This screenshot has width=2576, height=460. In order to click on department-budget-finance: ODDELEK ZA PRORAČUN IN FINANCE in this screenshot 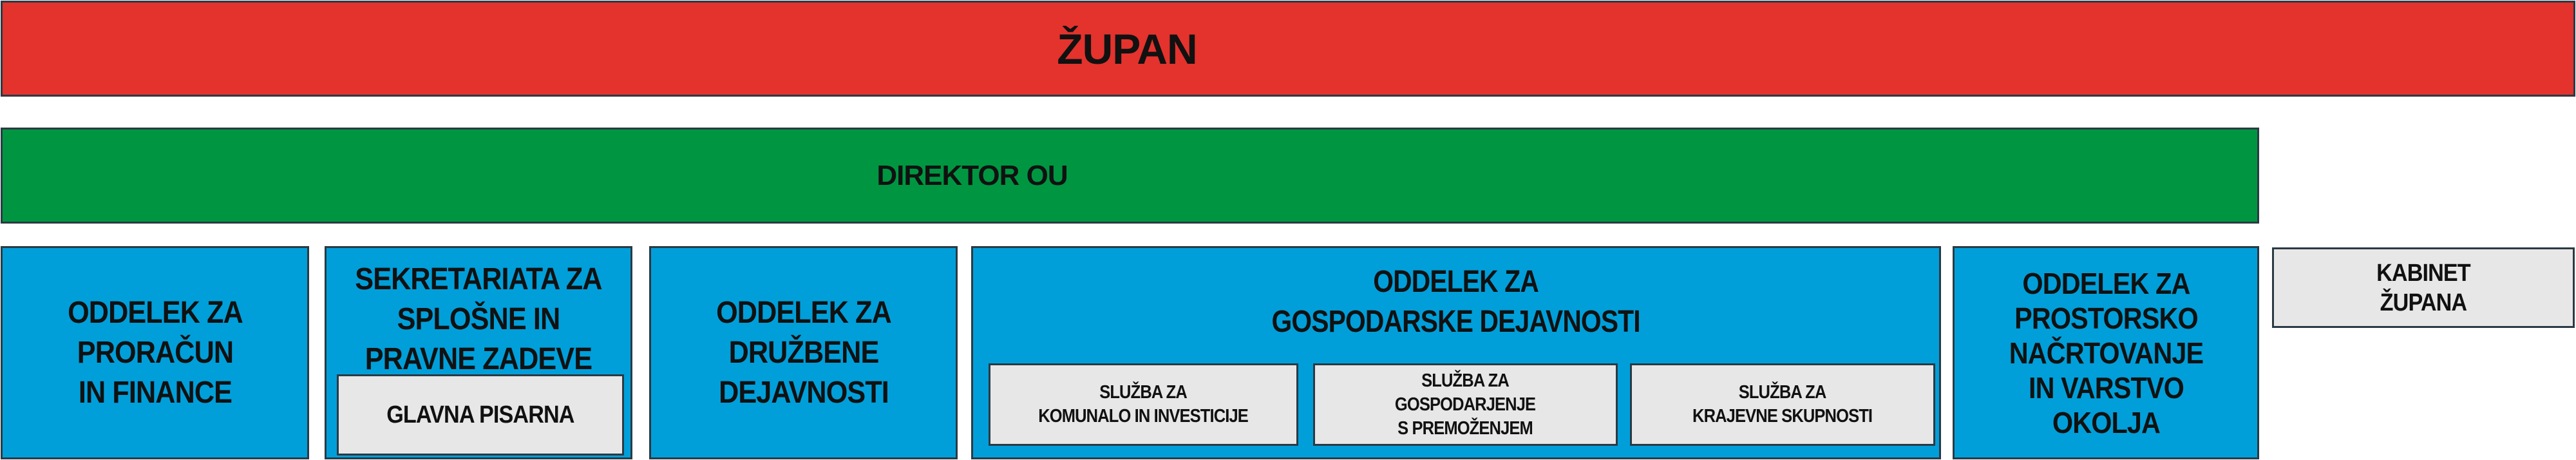, I will do `click(155, 352)`.